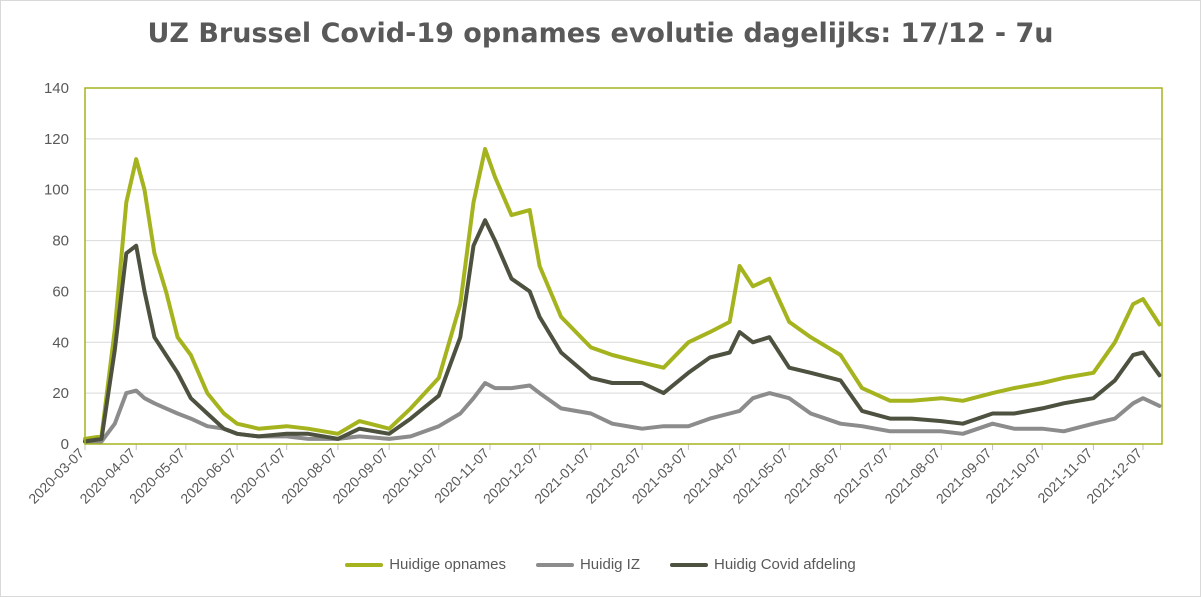 The image size is (1201, 597). I want to click on legend-swatch-huidig-iz, so click(554, 564).